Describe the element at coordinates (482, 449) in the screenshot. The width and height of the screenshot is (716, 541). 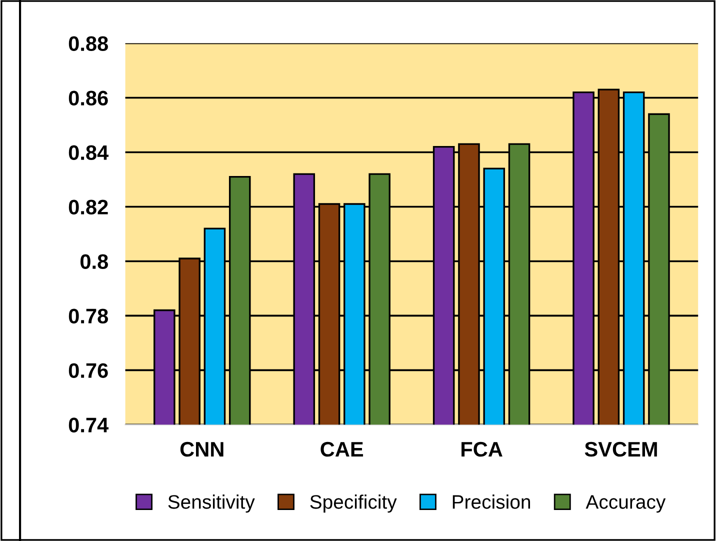
I see `x-tick-label: FCA` at that location.